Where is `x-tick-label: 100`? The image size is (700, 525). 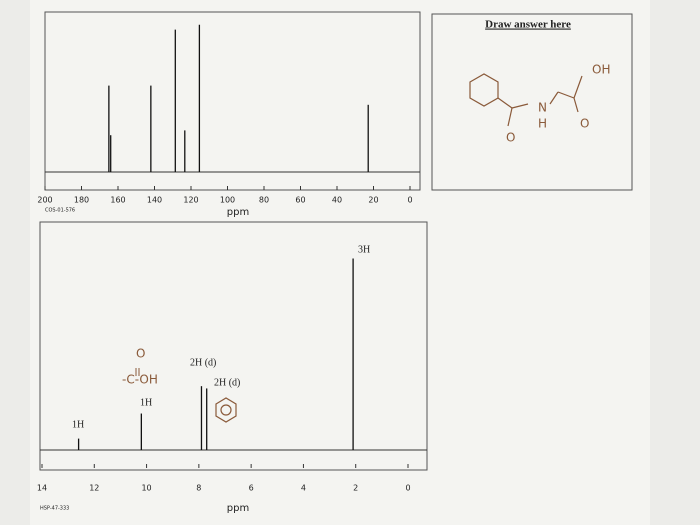 x-tick-label: 100 is located at coordinates (227, 200).